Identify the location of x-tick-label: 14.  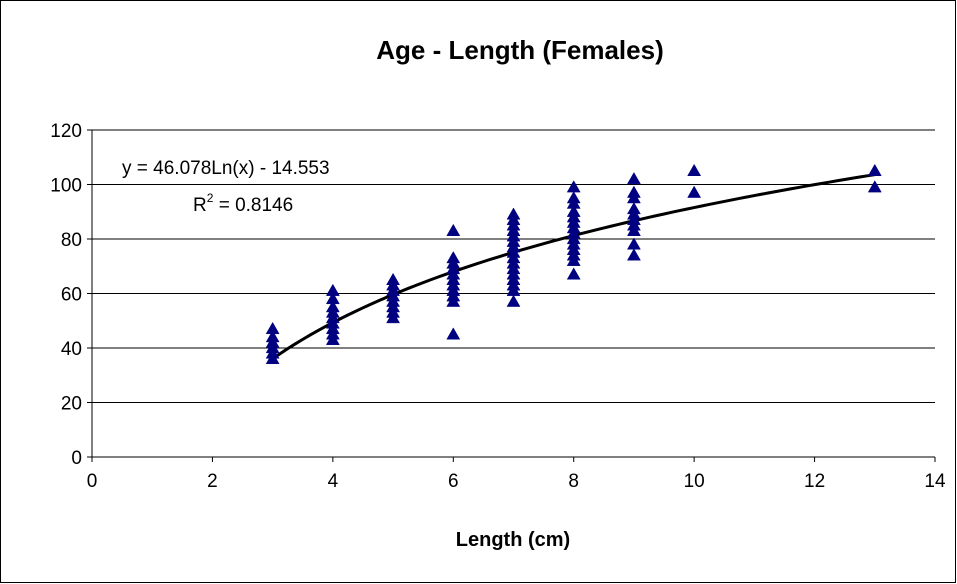
(935, 481).